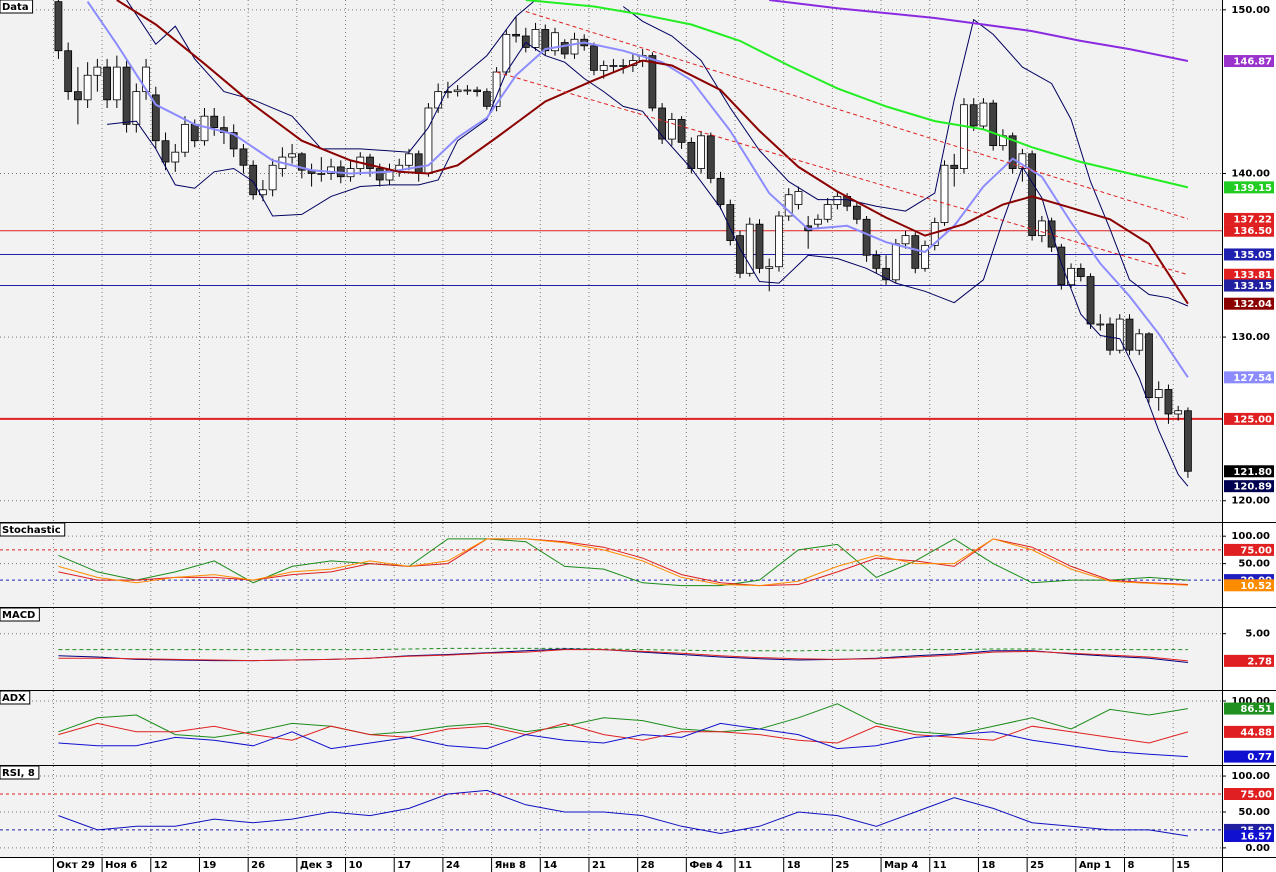 The height and width of the screenshot is (872, 1276). Describe the element at coordinates (1183, 865) in the screenshot. I see `x-tick-label: 15` at that location.